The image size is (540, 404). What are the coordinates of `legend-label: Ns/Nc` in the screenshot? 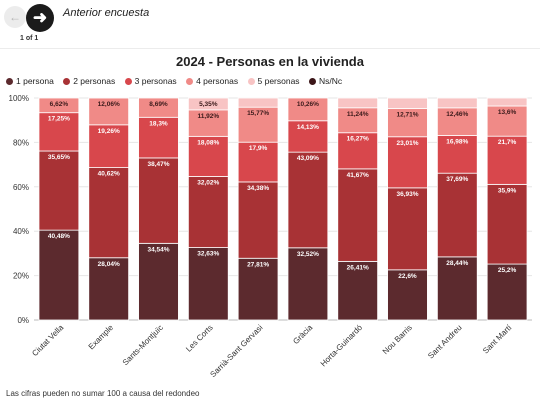 It's located at (330, 81).